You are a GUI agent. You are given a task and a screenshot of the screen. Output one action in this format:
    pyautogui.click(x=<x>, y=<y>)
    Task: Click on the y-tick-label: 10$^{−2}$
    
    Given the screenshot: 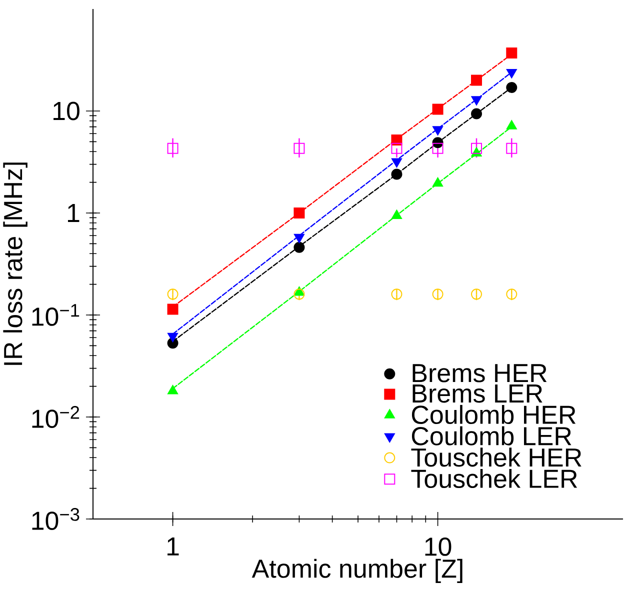 What is the action you would take?
    pyautogui.click(x=56, y=417)
    